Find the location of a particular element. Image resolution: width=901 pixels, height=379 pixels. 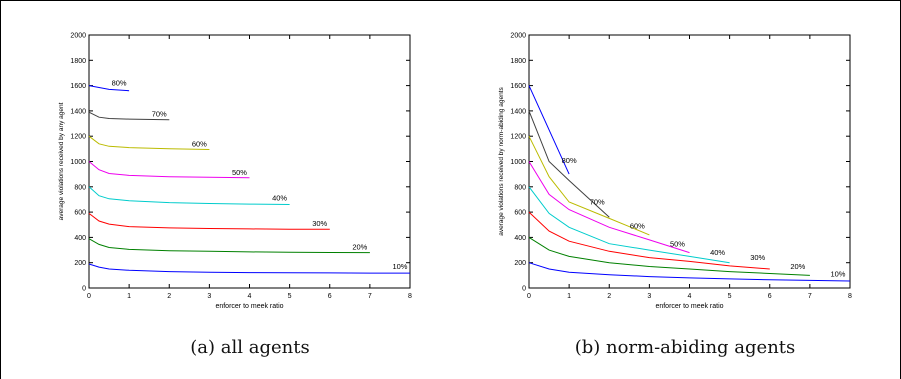

caption-norm-abiding-agents: (b) norm-abiding agents is located at coordinates (685, 347).